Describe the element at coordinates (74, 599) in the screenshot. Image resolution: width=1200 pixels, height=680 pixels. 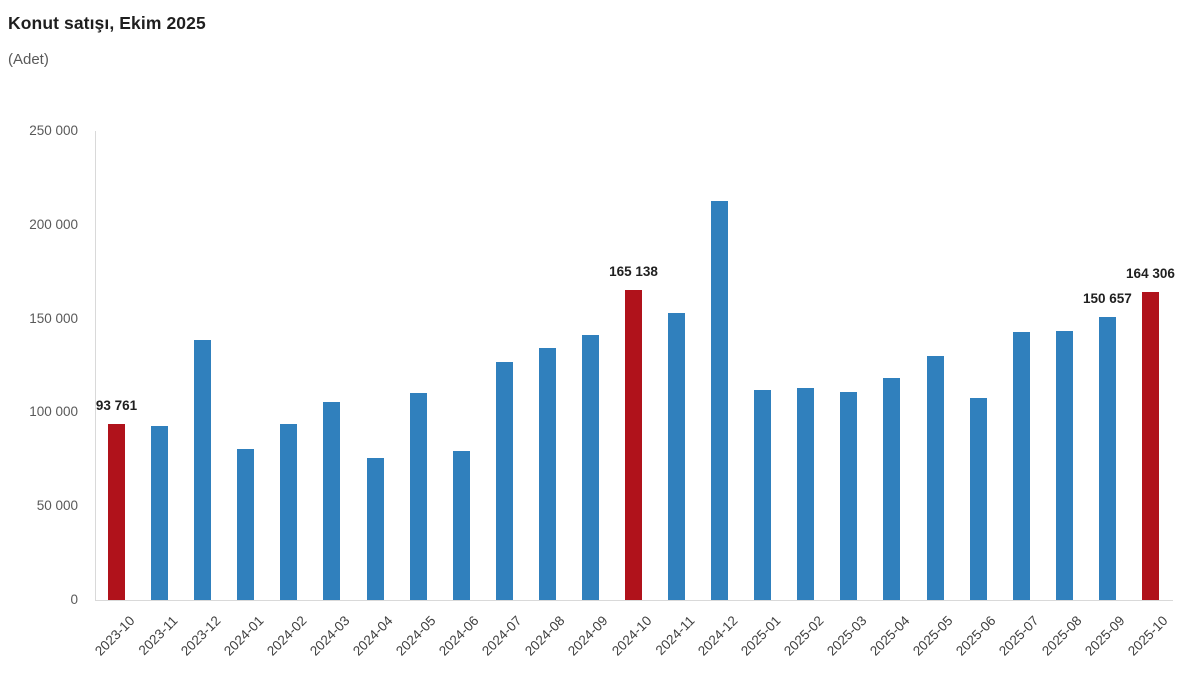
I see `y-tick-label: 0` at that location.